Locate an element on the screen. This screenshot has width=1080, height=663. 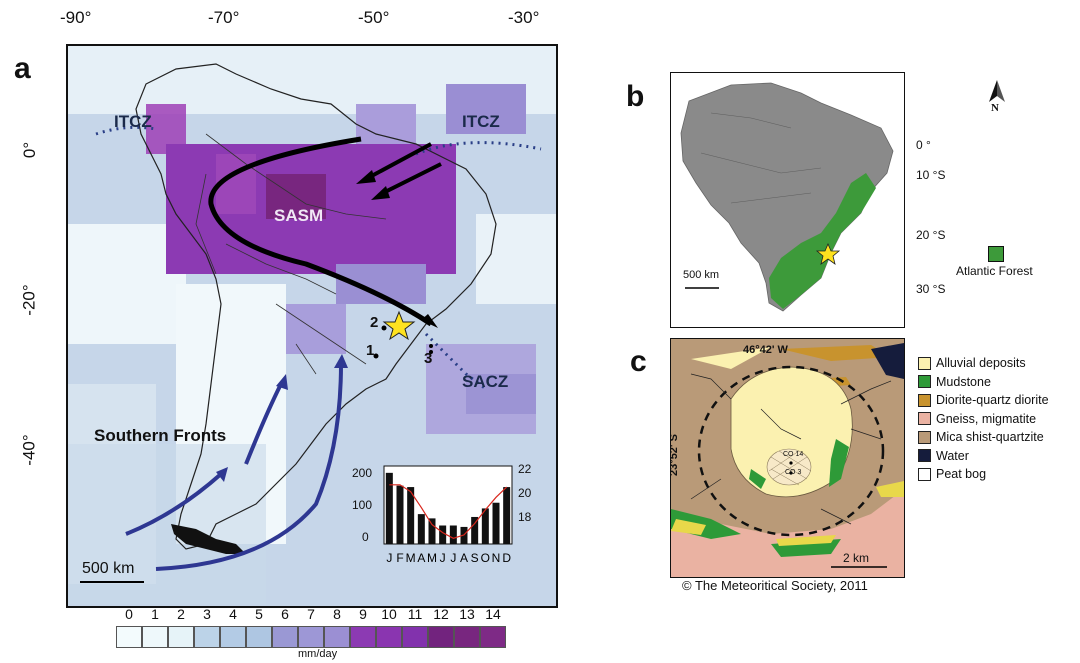
scale-bar-label: 500 km is located at coordinates (108, 568).